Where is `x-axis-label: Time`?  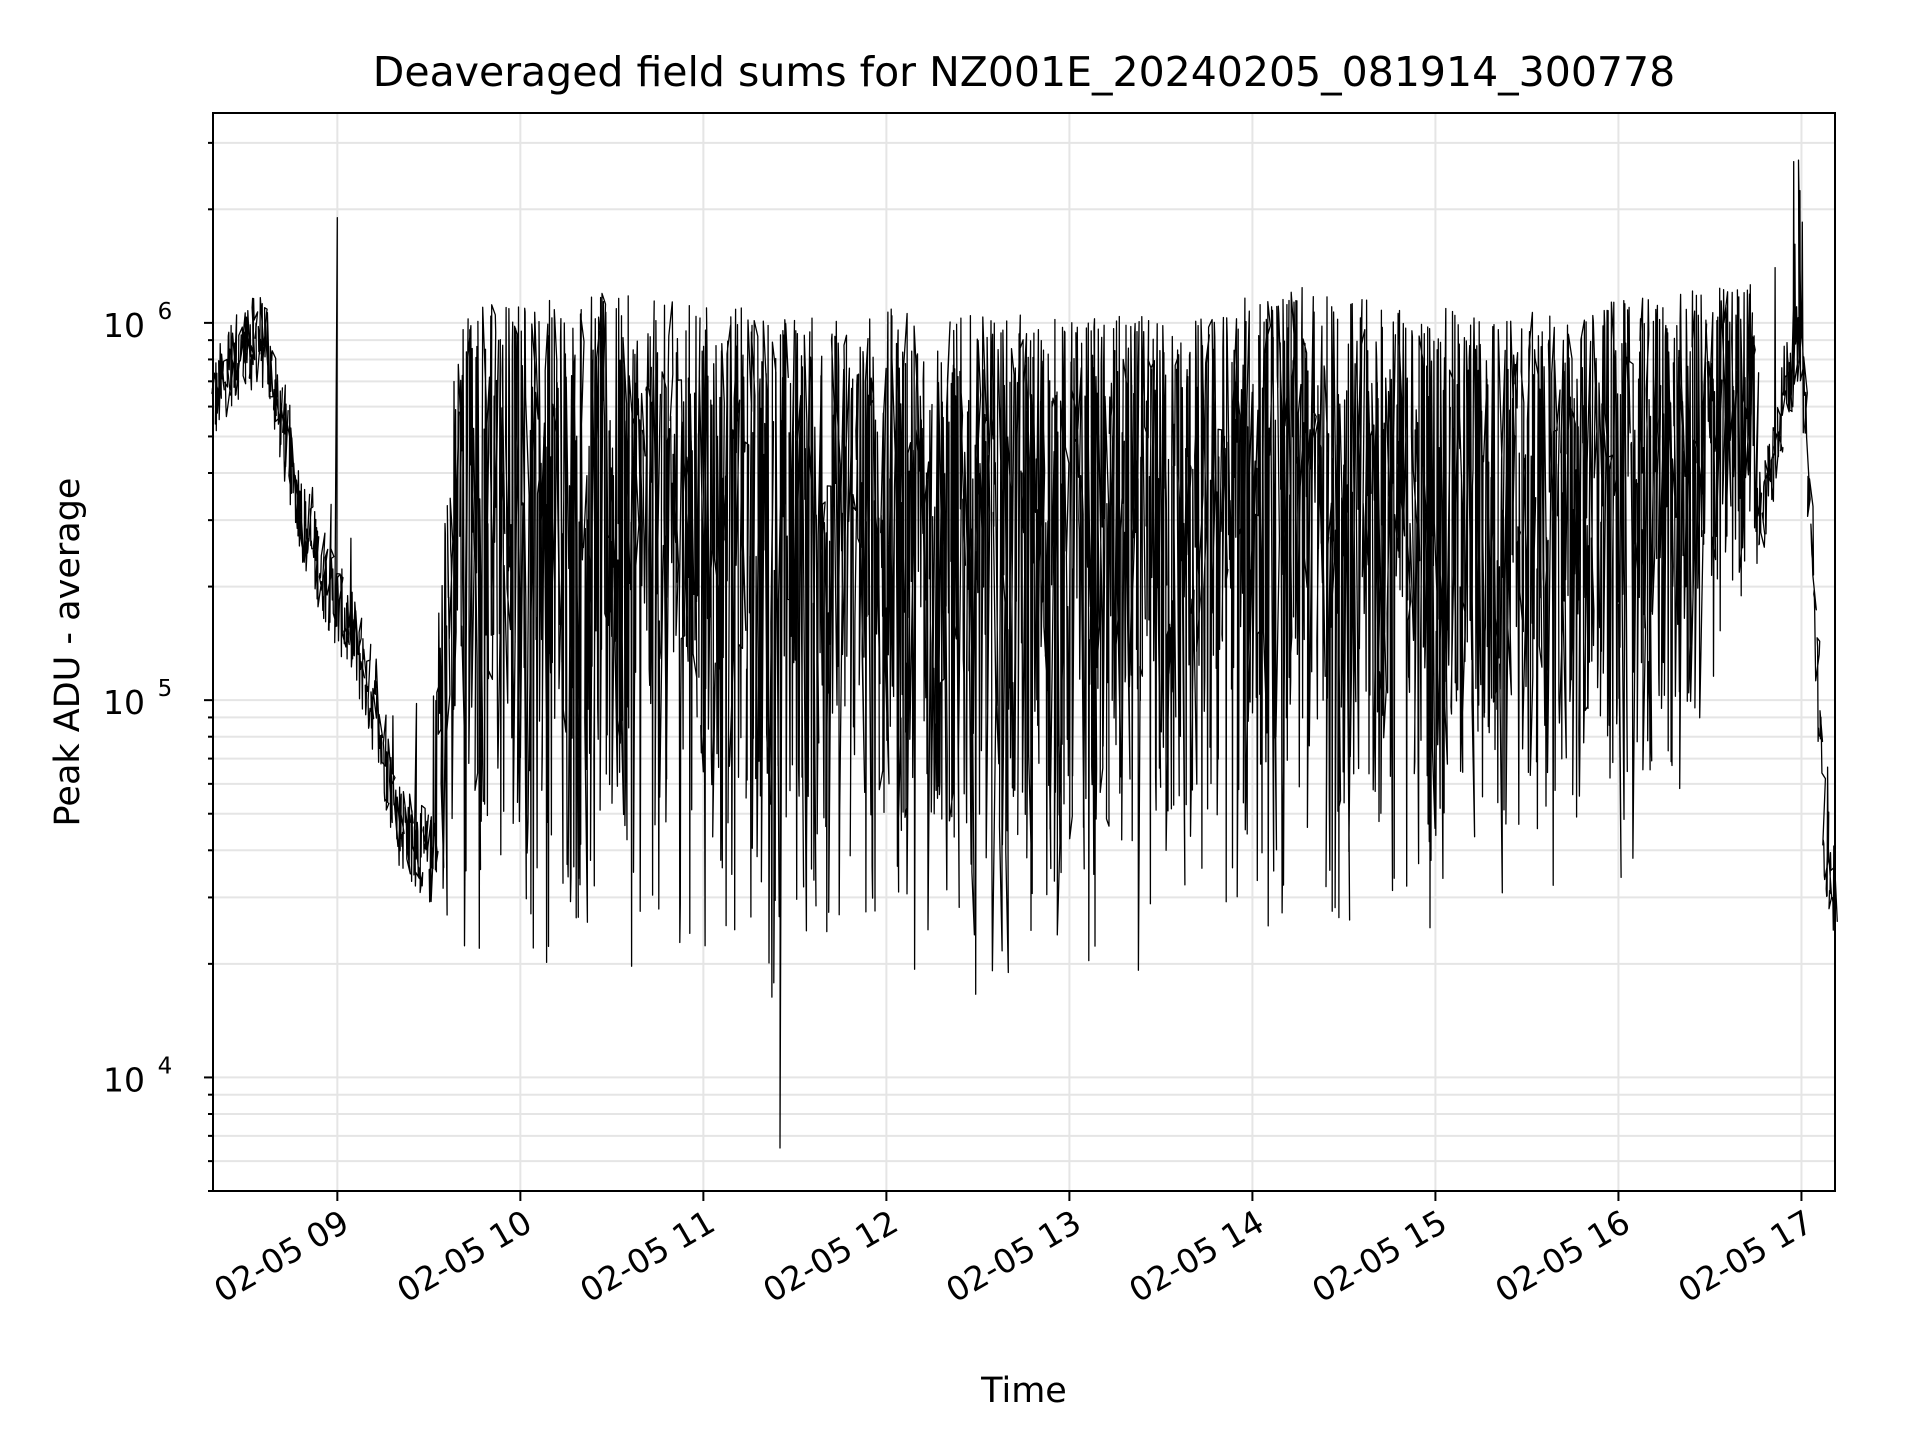
x-axis-label: Time is located at coordinates (1023, 1391).